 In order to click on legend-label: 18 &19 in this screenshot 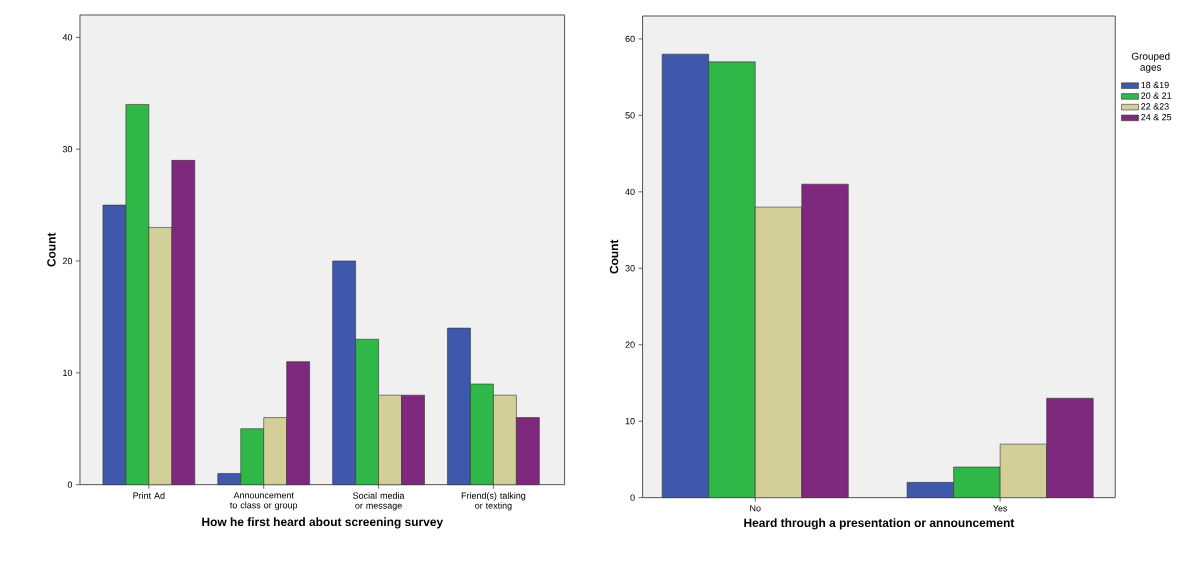, I will do `click(1155, 85)`.